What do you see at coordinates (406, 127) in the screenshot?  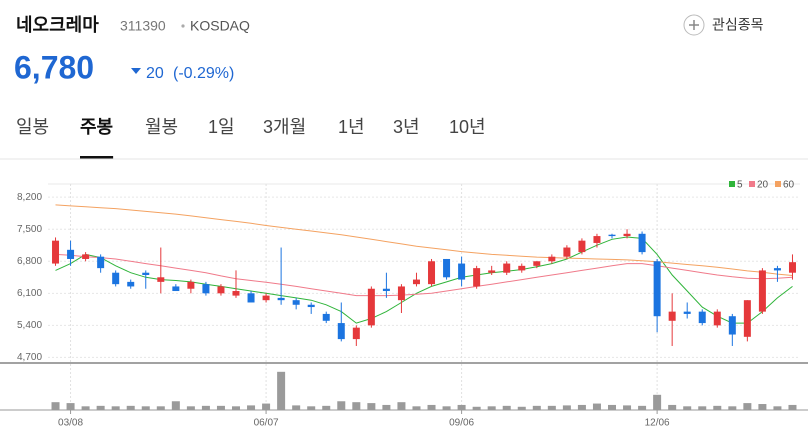 I see `tab: 3년` at bounding box center [406, 127].